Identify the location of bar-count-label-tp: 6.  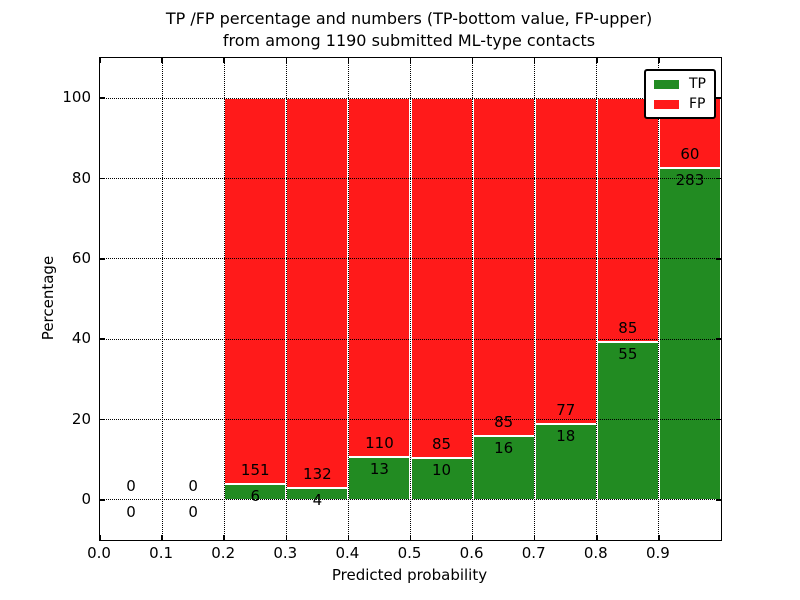
(255, 496).